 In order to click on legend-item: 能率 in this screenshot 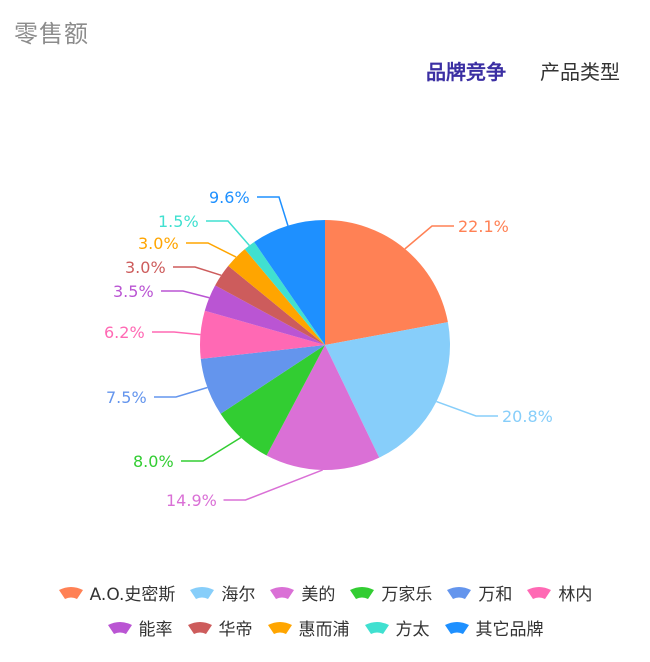, I will do `click(140, 627)`.